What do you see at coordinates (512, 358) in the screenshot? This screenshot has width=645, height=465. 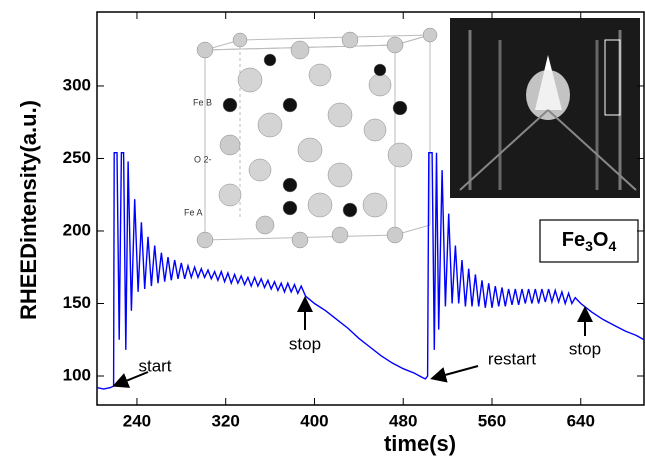 I see `annotation: restart` at bounding box center [512, 358].